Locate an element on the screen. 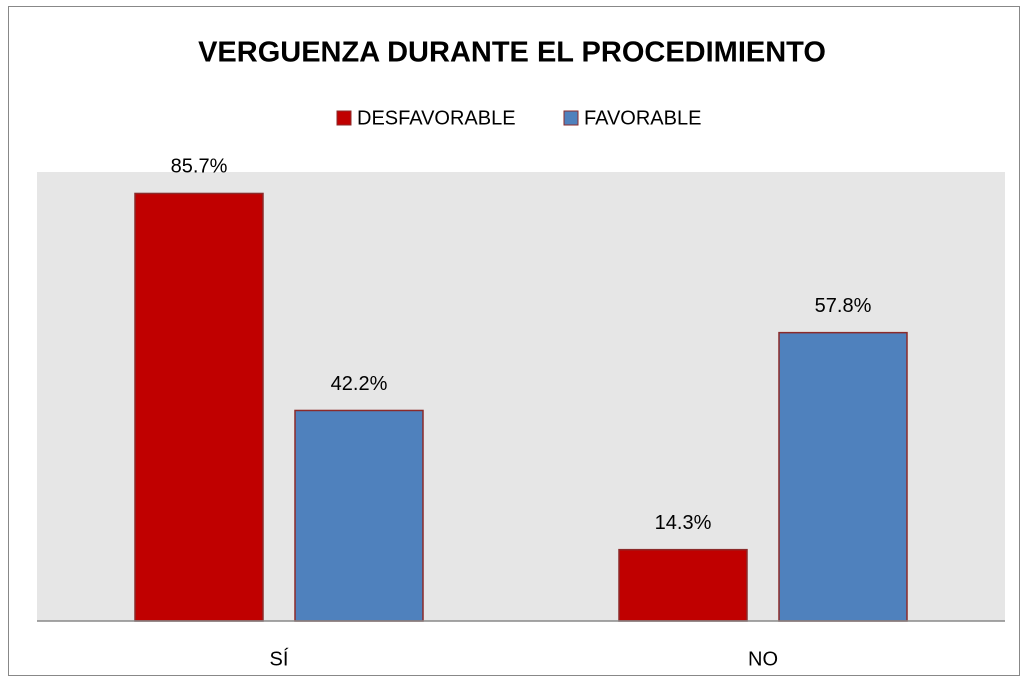 The width and height of the screenshot is (1024, 682). x-tick-label: NO is located at coordinates (763, 659).